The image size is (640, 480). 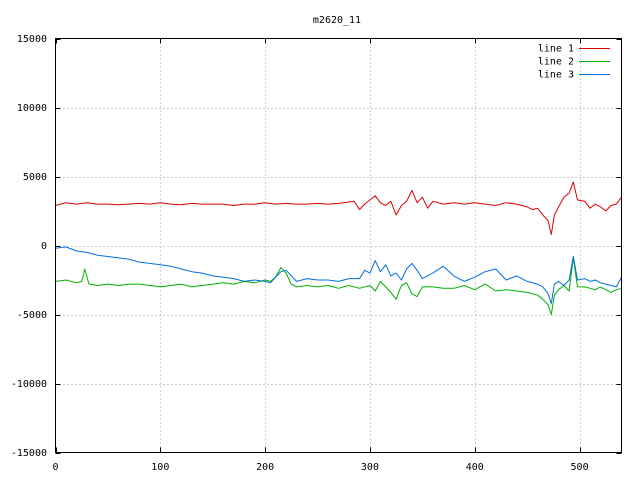 I want to click on x-tick-label: 500, so click(x=580, y=467).